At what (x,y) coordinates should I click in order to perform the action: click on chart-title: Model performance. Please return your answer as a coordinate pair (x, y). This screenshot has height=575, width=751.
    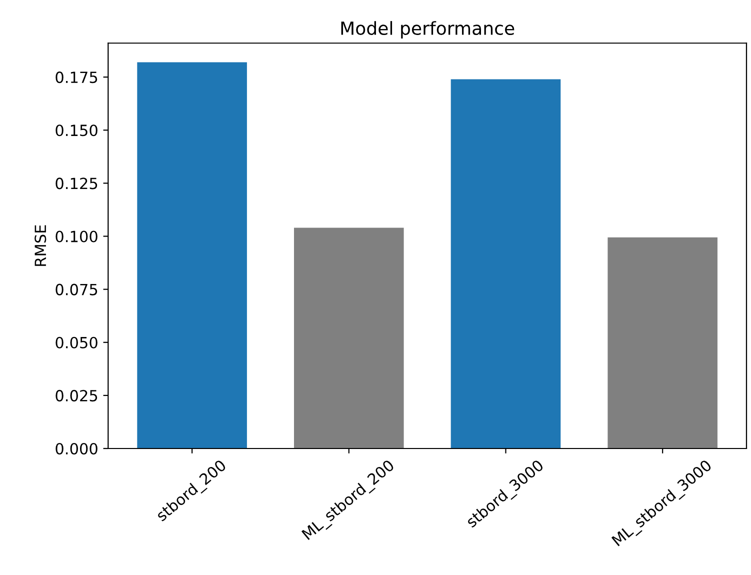
    Looking at the image, I should click on (427, 30).